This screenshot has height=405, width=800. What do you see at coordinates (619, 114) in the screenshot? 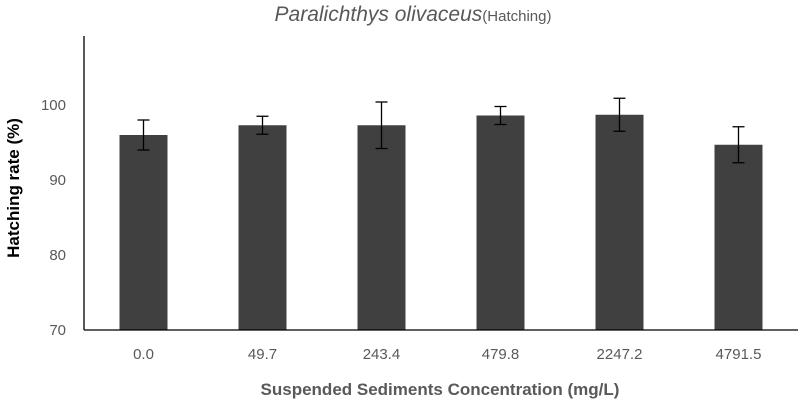
I see `error-bar-2247.2` at bounding box center [619, 114].